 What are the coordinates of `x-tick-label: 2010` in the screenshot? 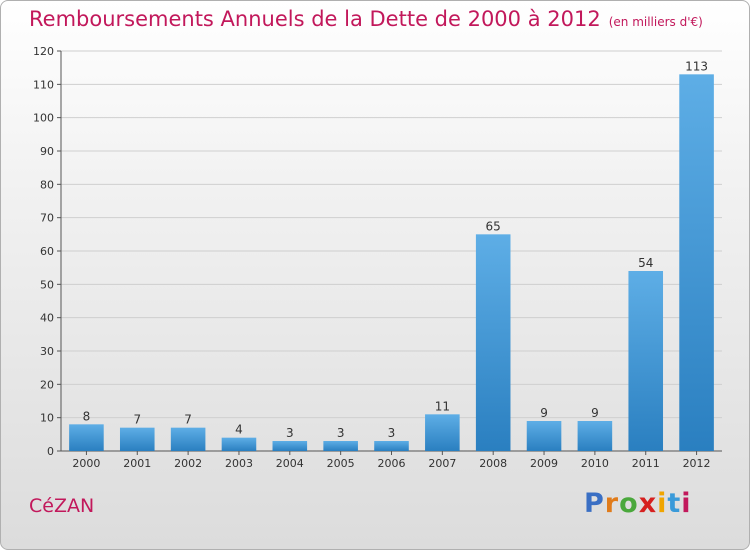 It's located at (595, 463).